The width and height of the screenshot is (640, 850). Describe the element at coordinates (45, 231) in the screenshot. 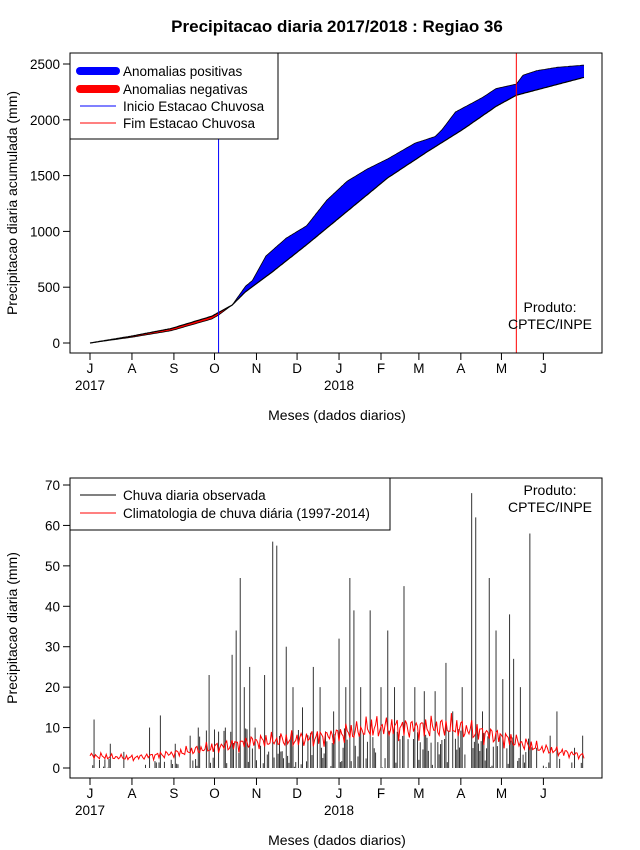

I see `y-tick-label: 1000` at that location.